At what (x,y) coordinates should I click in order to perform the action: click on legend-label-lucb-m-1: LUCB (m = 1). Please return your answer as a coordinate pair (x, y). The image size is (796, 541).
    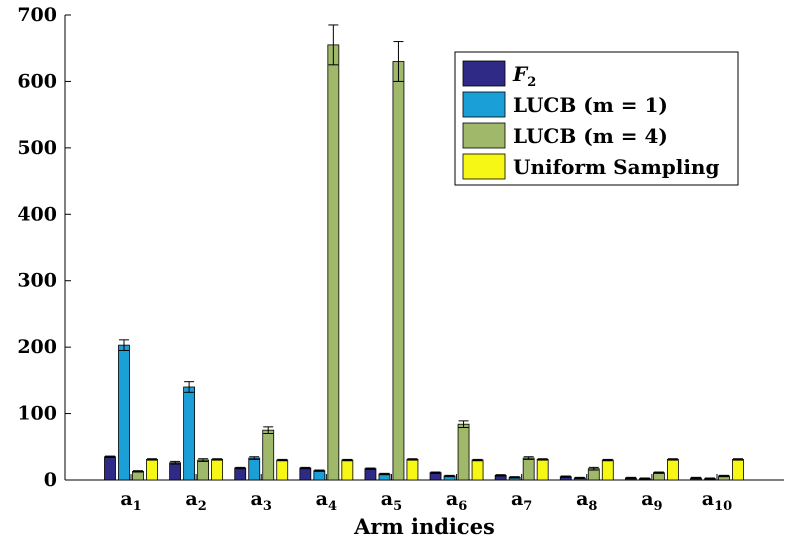
    Looking at the image, I should click on (590, 105).